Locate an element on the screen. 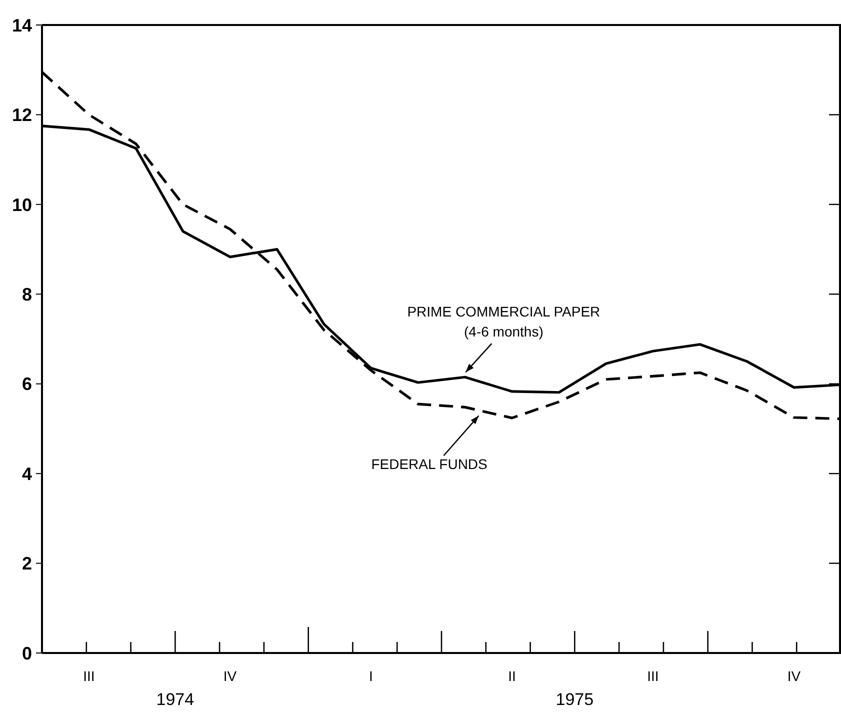 Image resolution: width=841 pixels, height=712 pixels. y-tick-label: 6 is located at coordinates (27, 384).